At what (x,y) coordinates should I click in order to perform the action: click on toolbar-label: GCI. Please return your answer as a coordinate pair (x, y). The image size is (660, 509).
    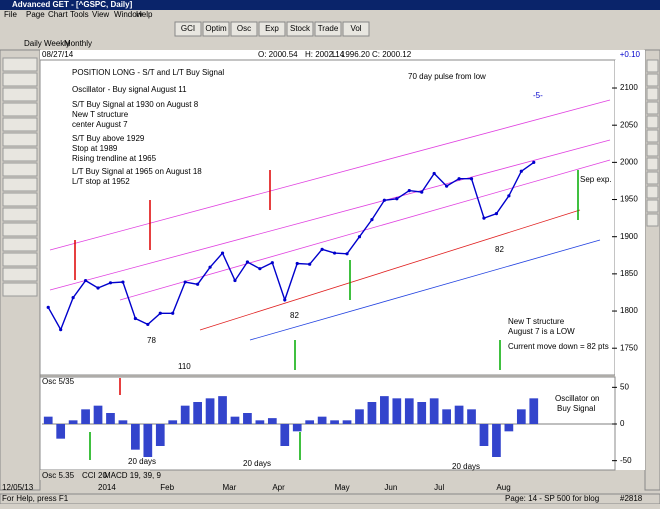
    Looking at the image, I should click on (188, 28).